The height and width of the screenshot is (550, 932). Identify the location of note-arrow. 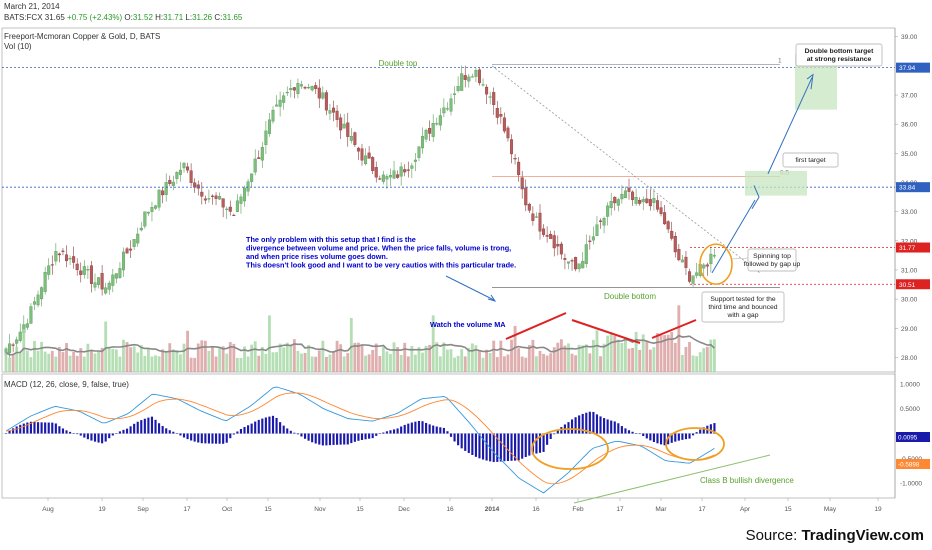
(470, 288).